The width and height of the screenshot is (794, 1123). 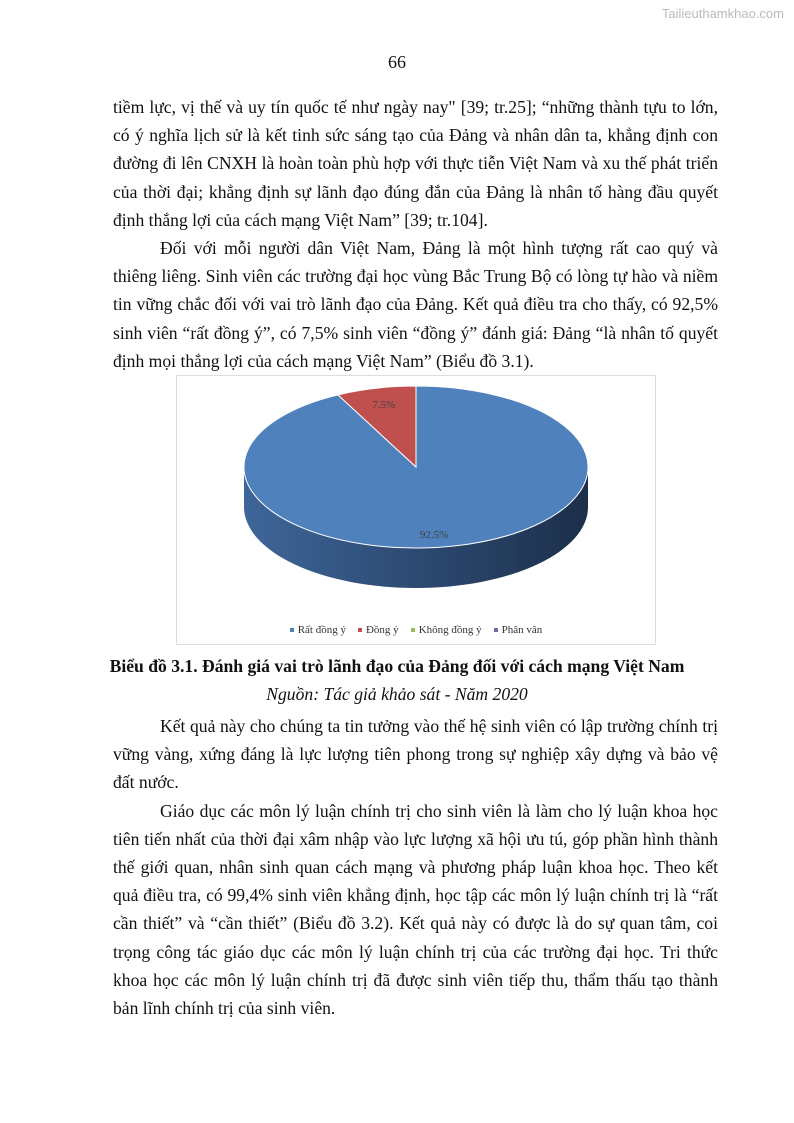 What do you see at coordinates (382, 630) in the screenshot?
I see `legend-label: Đồng ý` at bounding box center [382, 630].